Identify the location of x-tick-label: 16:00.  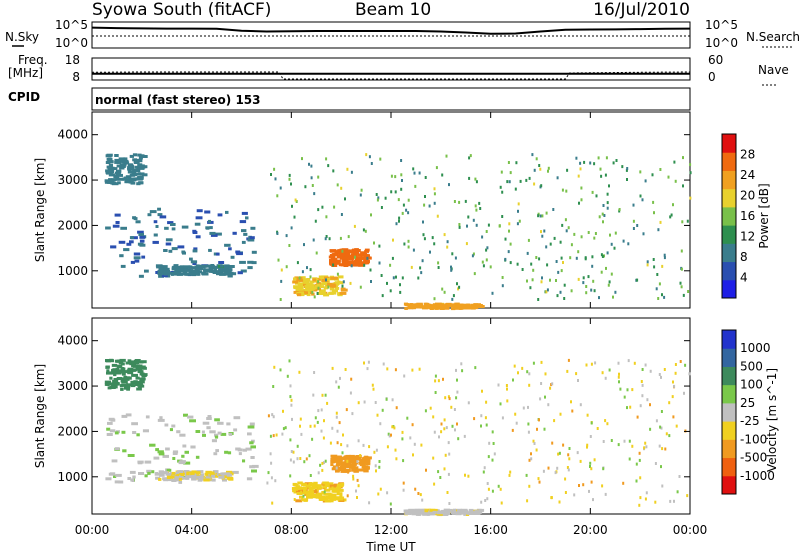
(490, 530).